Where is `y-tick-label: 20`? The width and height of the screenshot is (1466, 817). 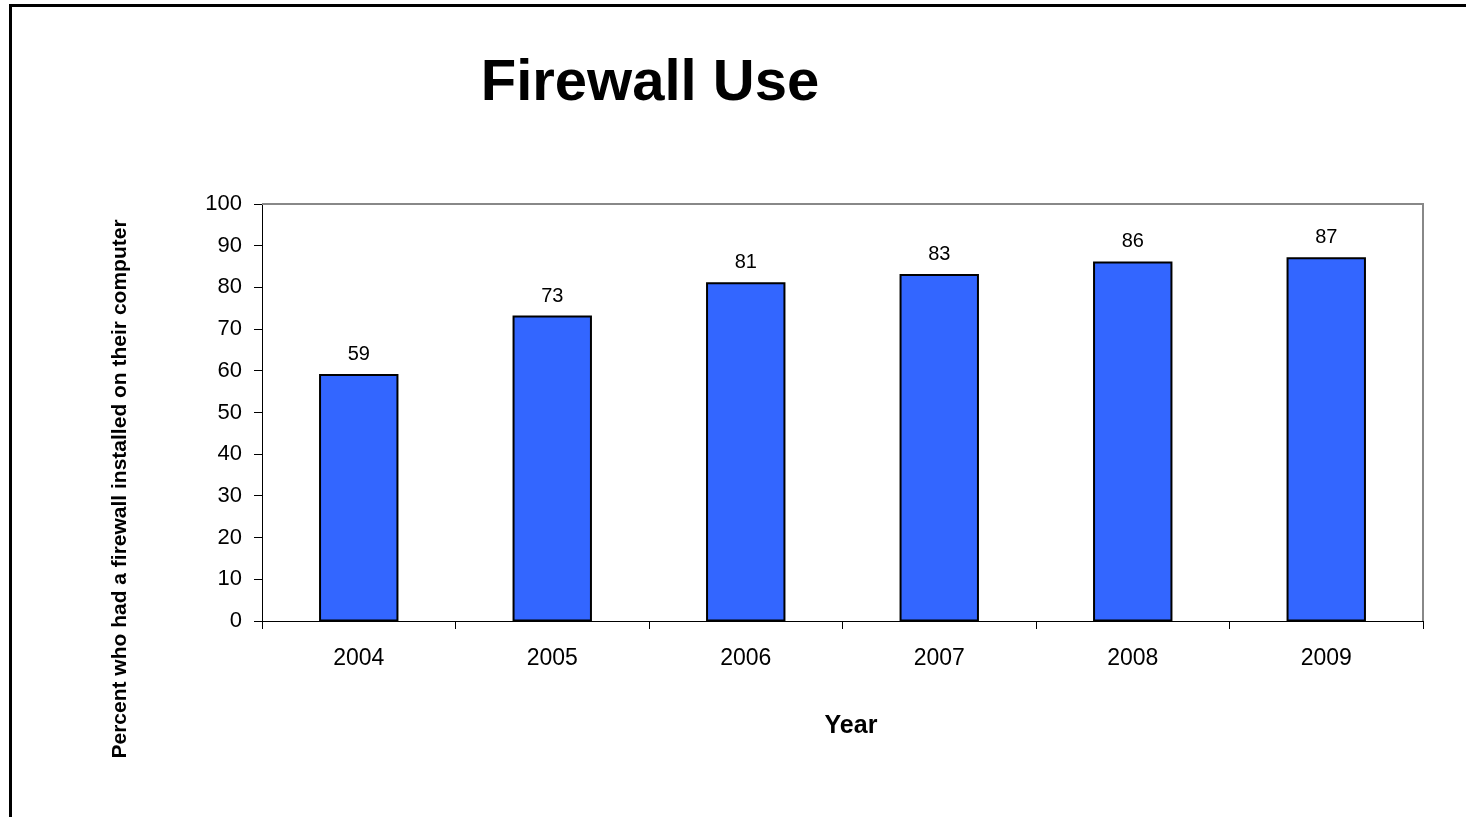
y-tick-label: 20 is located at coordinates (229, 536).